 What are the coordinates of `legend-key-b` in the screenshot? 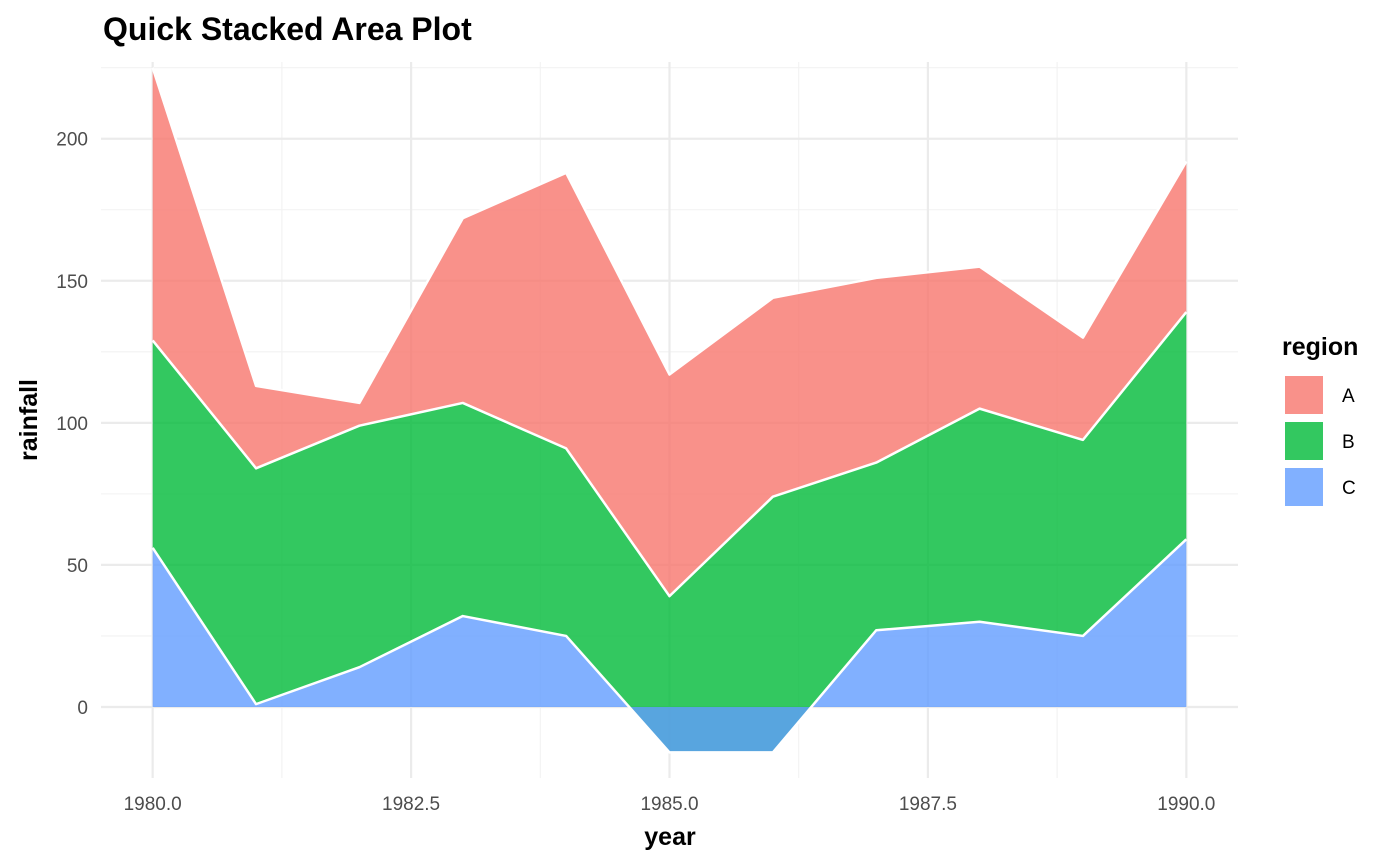 It's located at (1304, 441).